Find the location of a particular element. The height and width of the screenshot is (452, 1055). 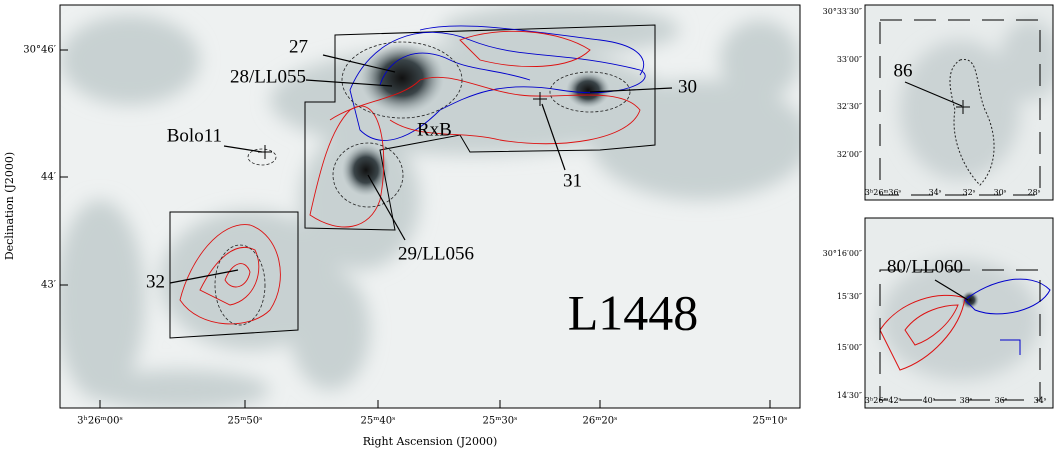

source-label: 29/LL056 is located at coordinates (436, 253).